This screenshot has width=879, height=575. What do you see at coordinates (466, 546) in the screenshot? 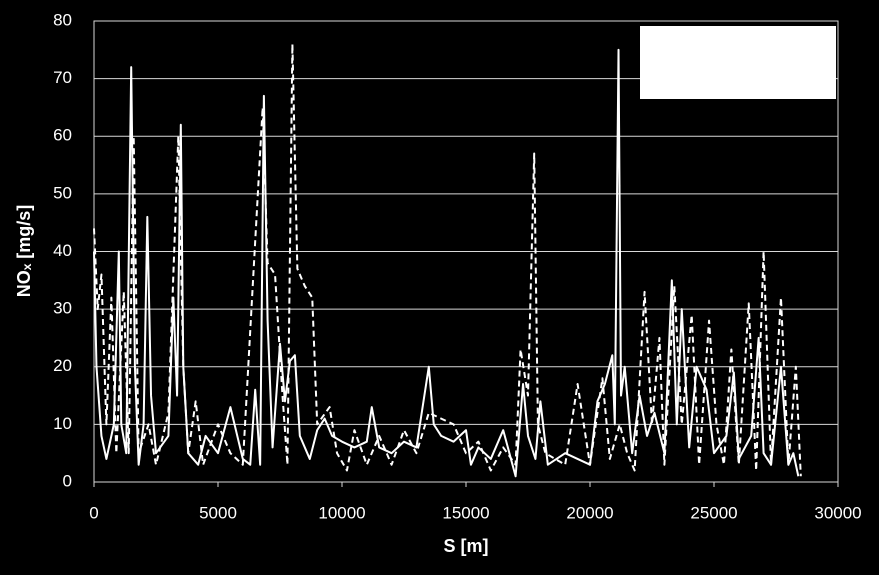
I see `x-axis-label: S [m]` at bounding box center [466, 546].